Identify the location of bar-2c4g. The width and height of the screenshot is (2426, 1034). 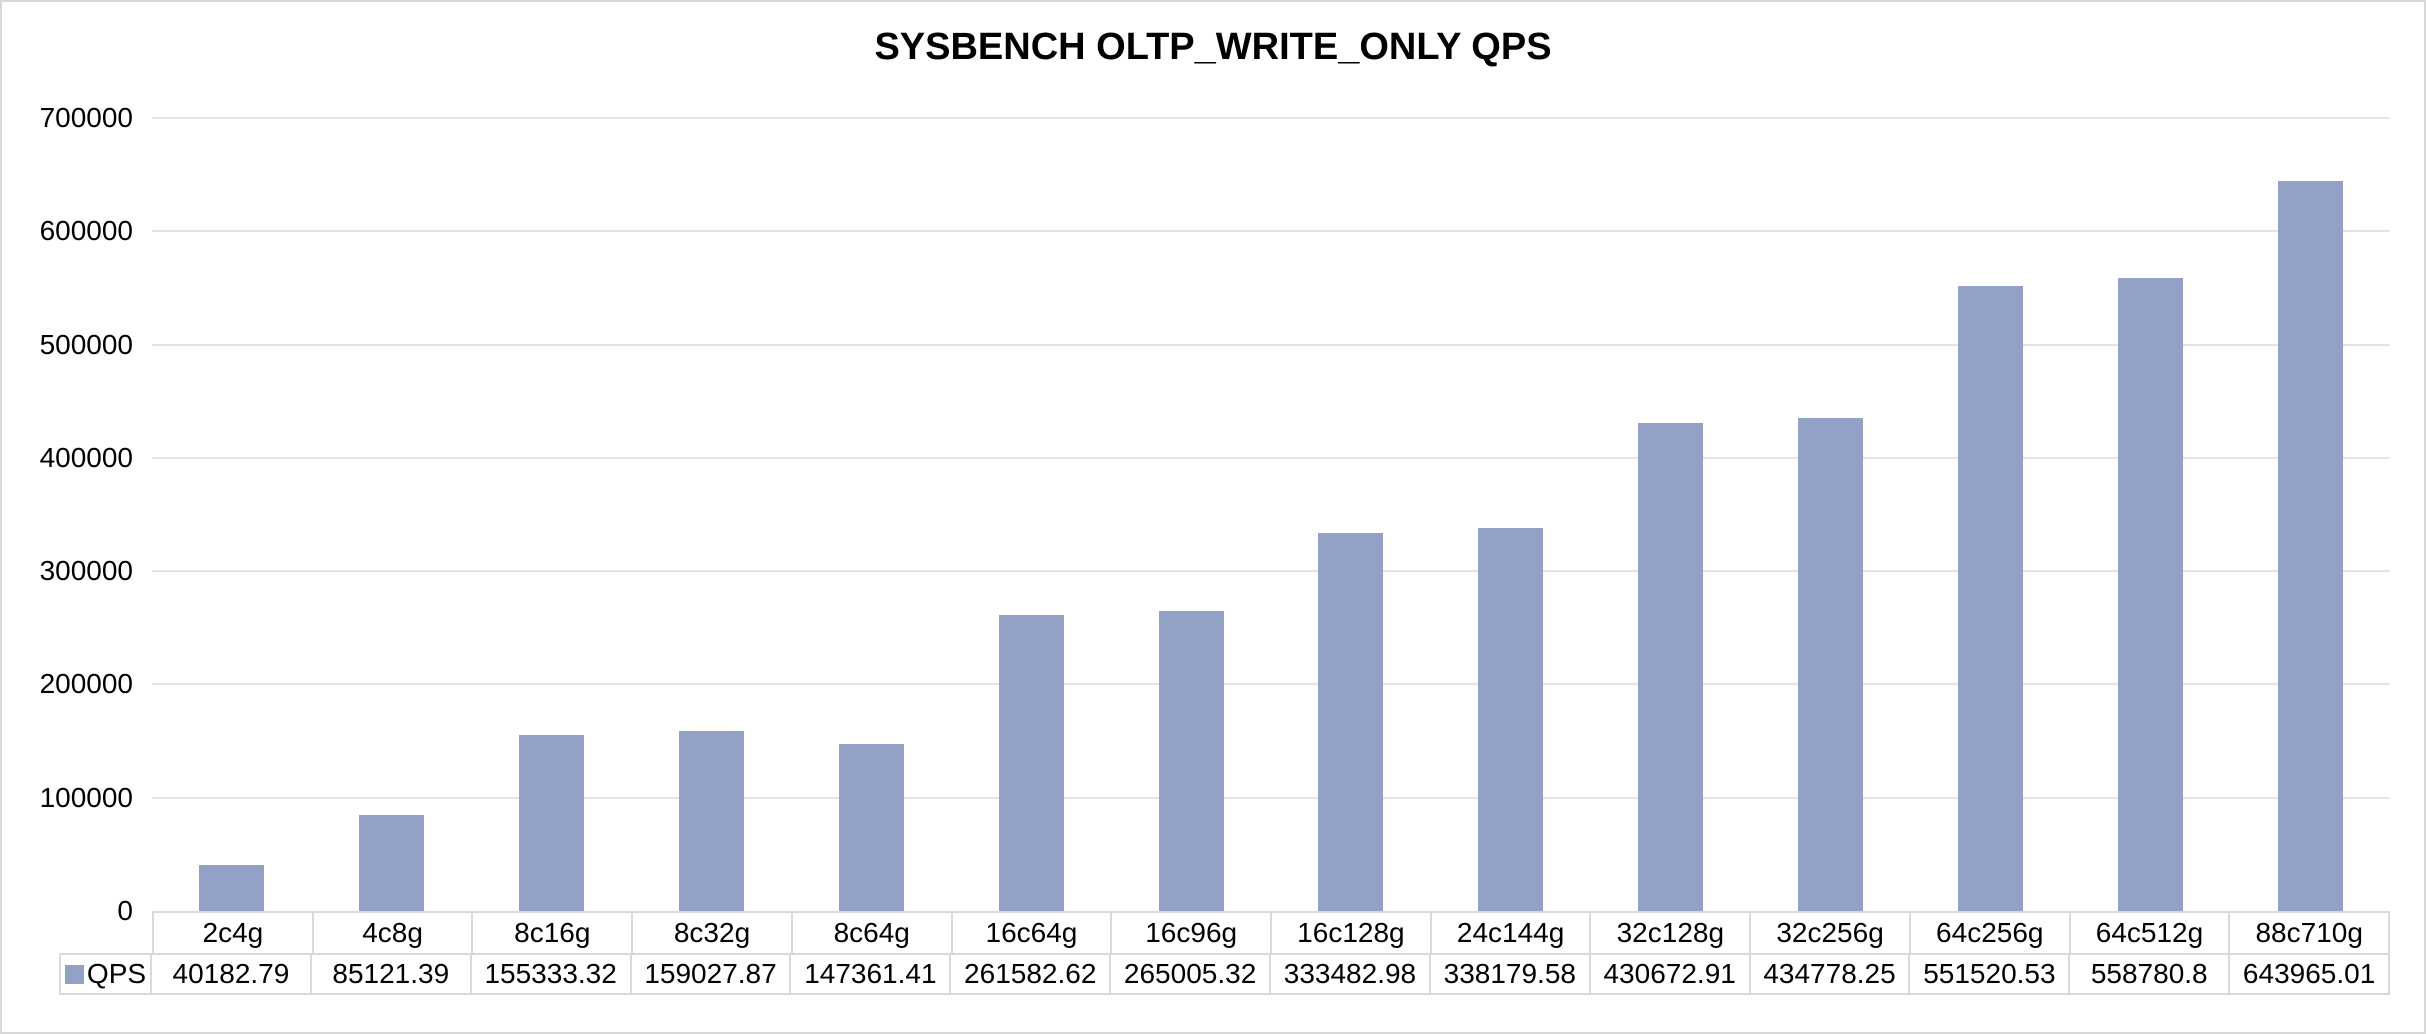
(232, 888).